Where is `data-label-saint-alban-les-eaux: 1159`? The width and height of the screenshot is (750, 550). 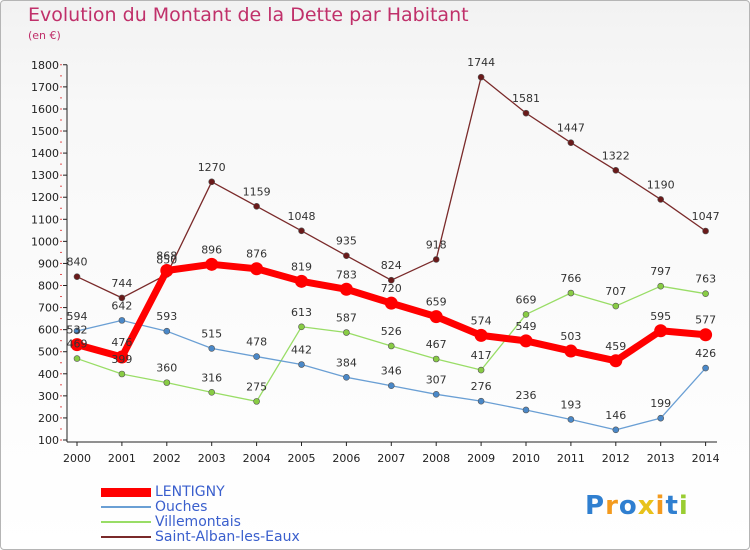
data-label-saint-alban-les-eaux: 1159 is located at coordinates (257, 191).